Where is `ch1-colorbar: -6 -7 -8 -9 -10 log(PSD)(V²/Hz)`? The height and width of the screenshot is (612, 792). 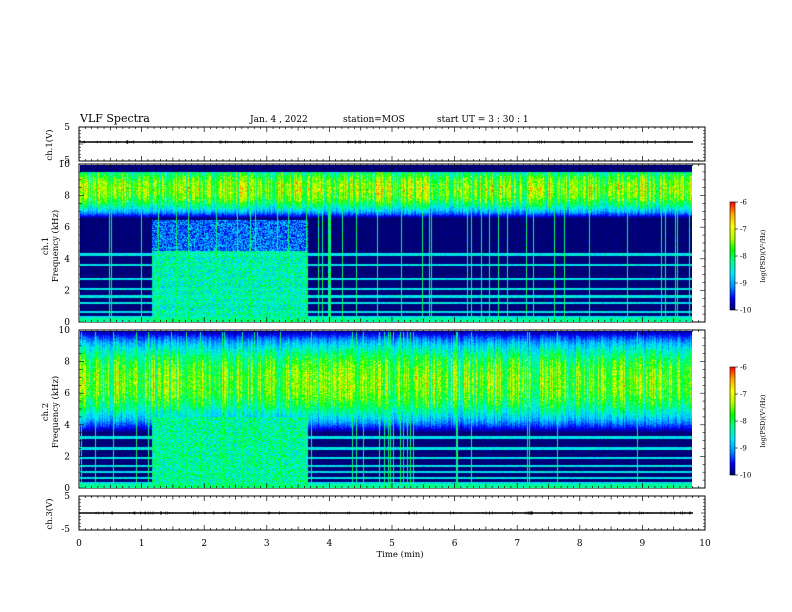
ch1-colorbar: -6 -7 -8 -9 -10 log(PSD)(V²/Hz) is located at coordinates (748, 257).